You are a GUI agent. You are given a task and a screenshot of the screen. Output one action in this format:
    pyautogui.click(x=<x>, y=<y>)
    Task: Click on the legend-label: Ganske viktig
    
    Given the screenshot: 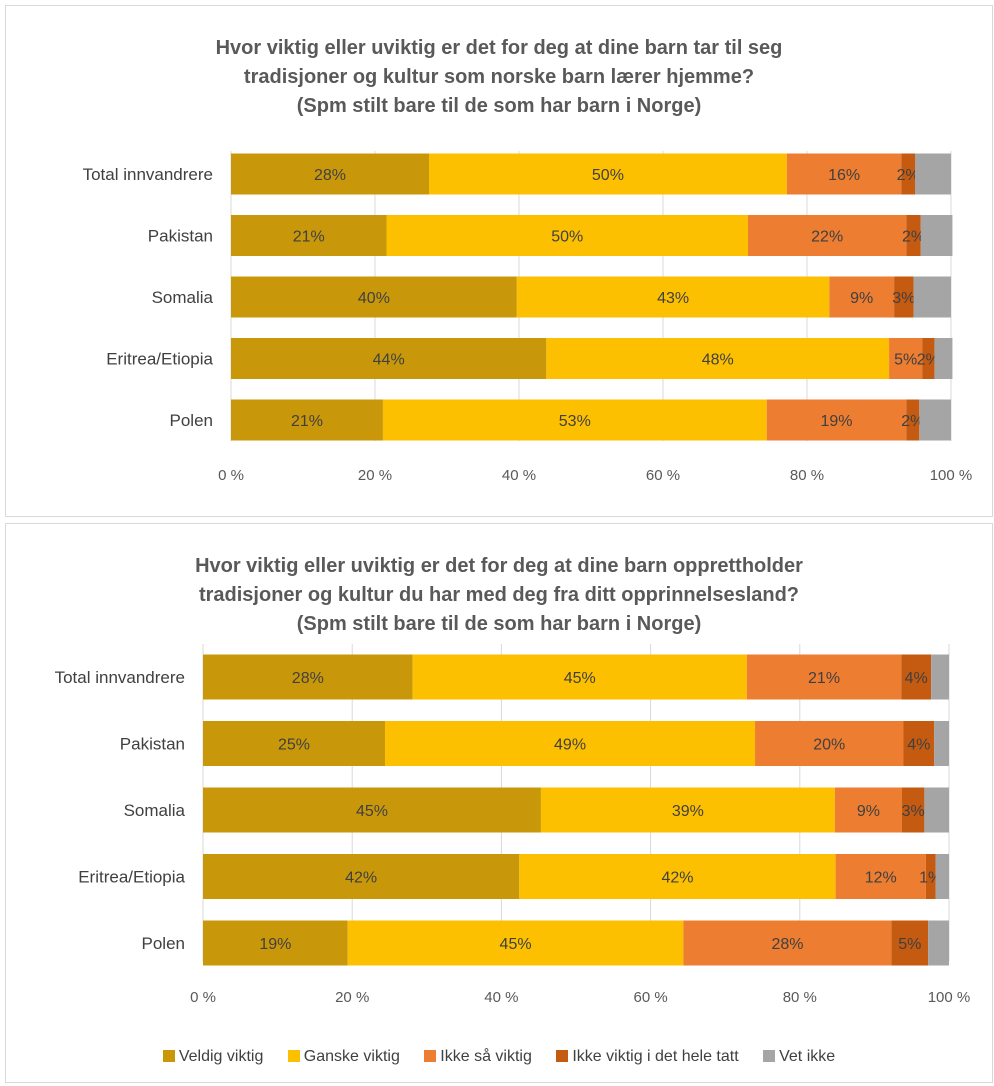 What is the action you would take?
    pyautogui.click(x=351, y=1056)
    